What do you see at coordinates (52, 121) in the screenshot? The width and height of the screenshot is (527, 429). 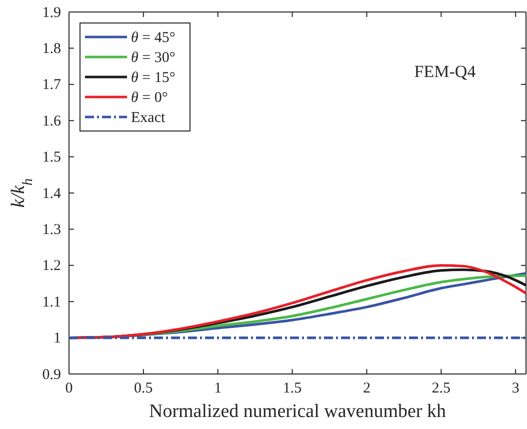 I see `y-tick-label: 1.6` at bounding box center [52, 121].